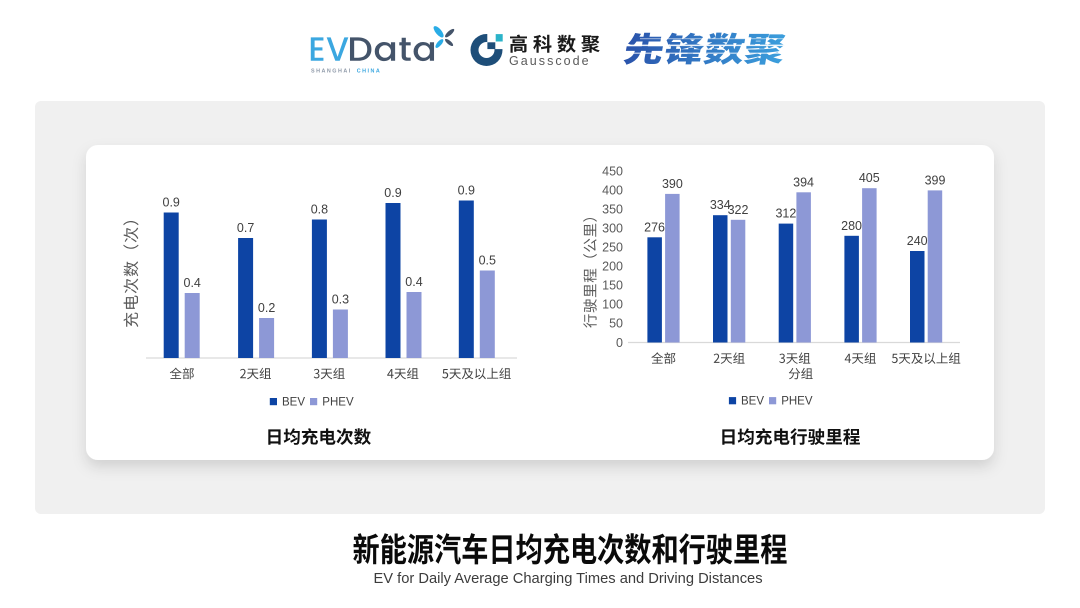  What do you see at coordinates (612, 248) in the screenshot?
I see `svg-text: 250` at bounding box center [612, 248].